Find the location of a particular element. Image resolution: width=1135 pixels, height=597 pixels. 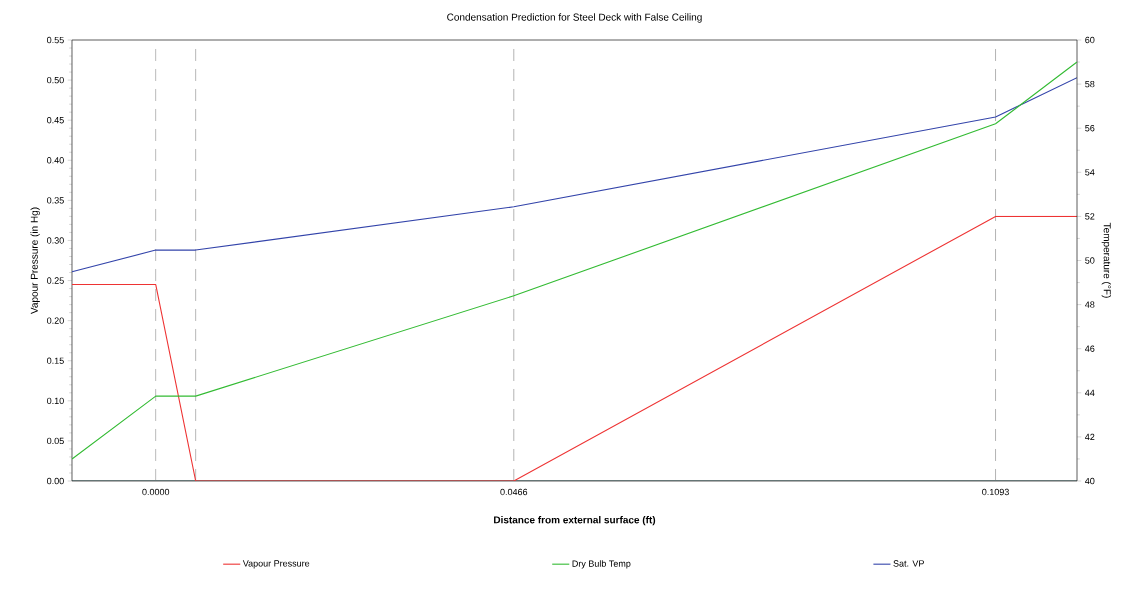

y2-tick-label: 60 is located at coordinates (1090, 40).